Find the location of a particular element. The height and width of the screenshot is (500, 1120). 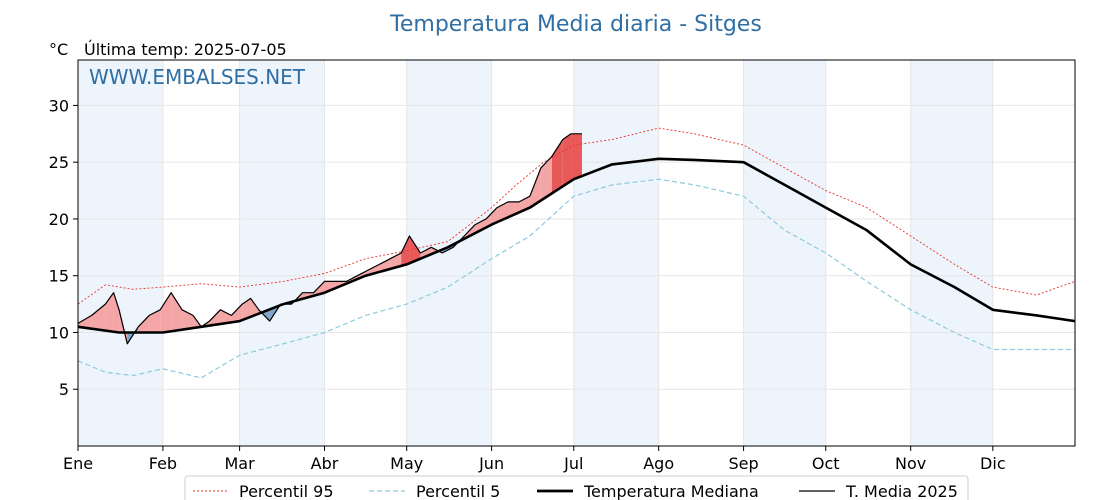

unit-label: °C is located at coordinates (58, 49).